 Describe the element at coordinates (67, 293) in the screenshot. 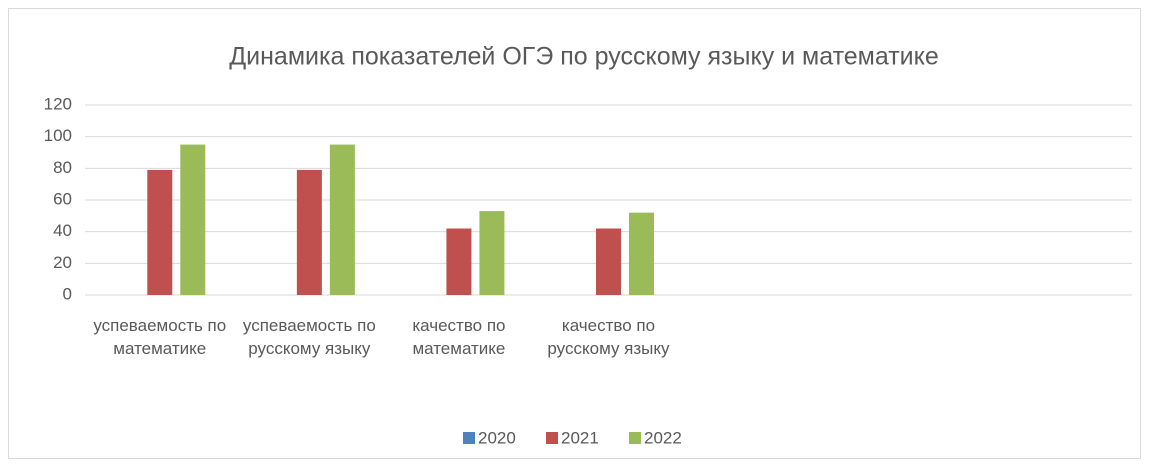

I see `y-tick-label: 0` at that location.